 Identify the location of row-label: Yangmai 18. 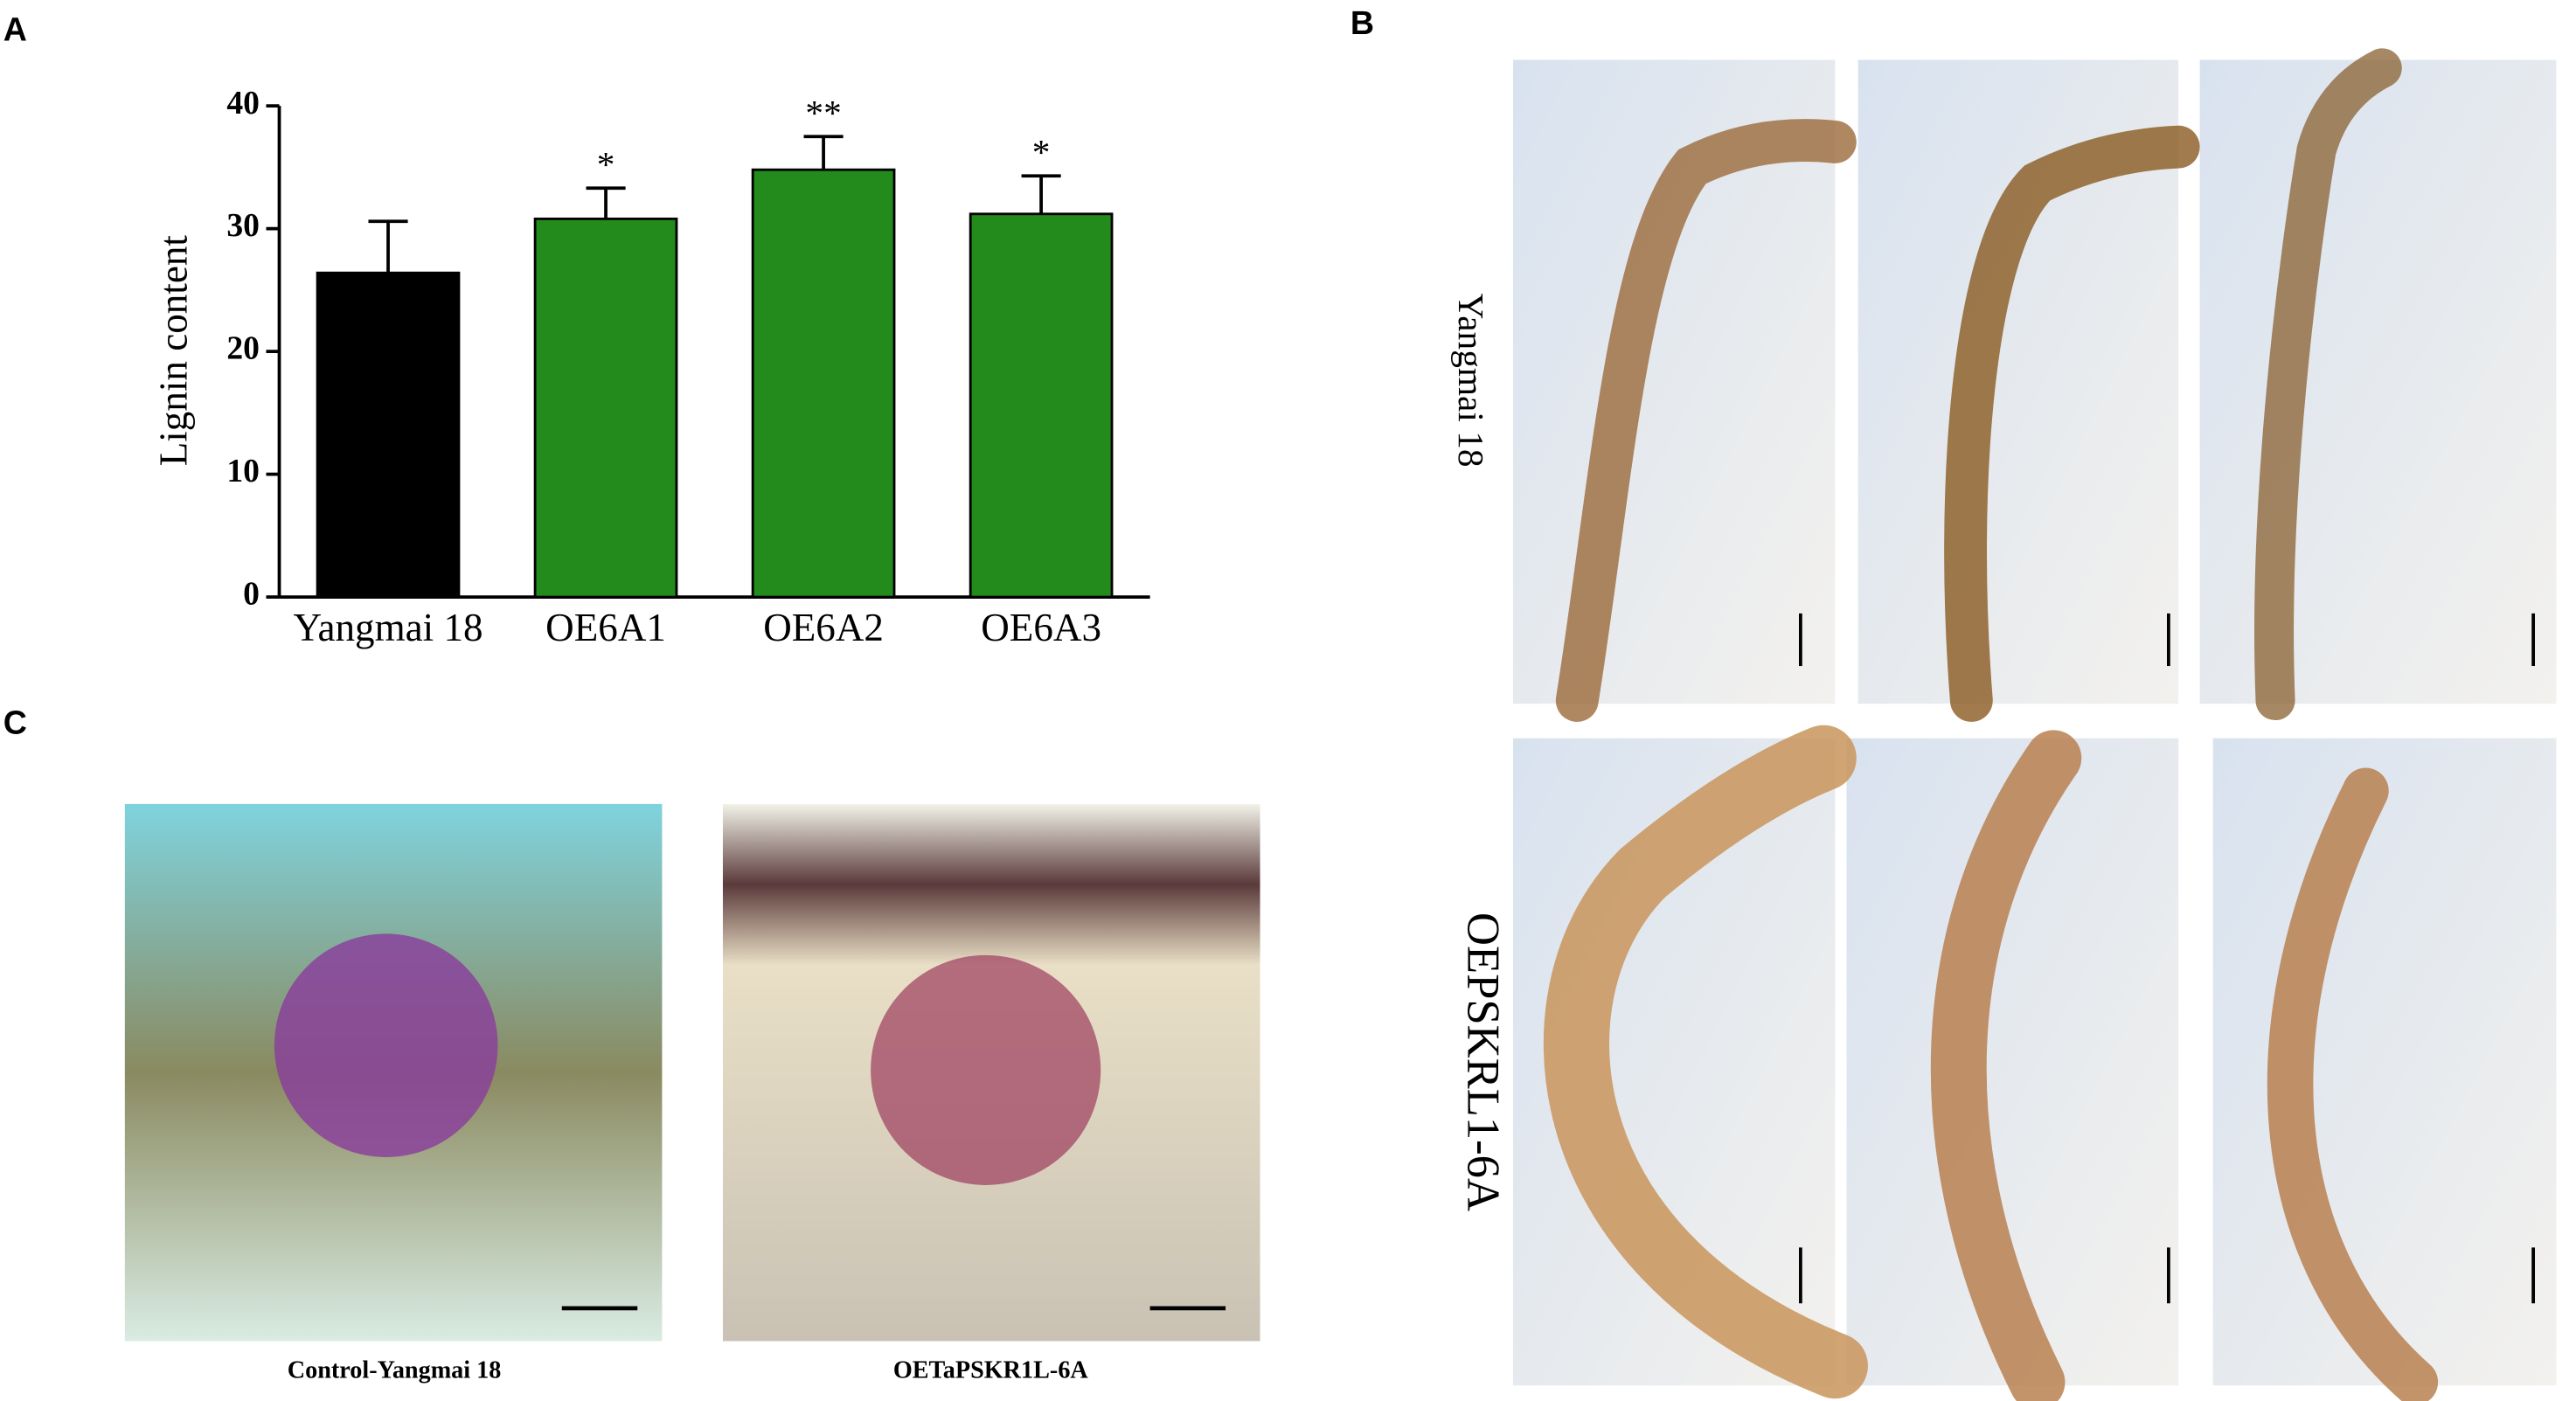
(1471, 380).